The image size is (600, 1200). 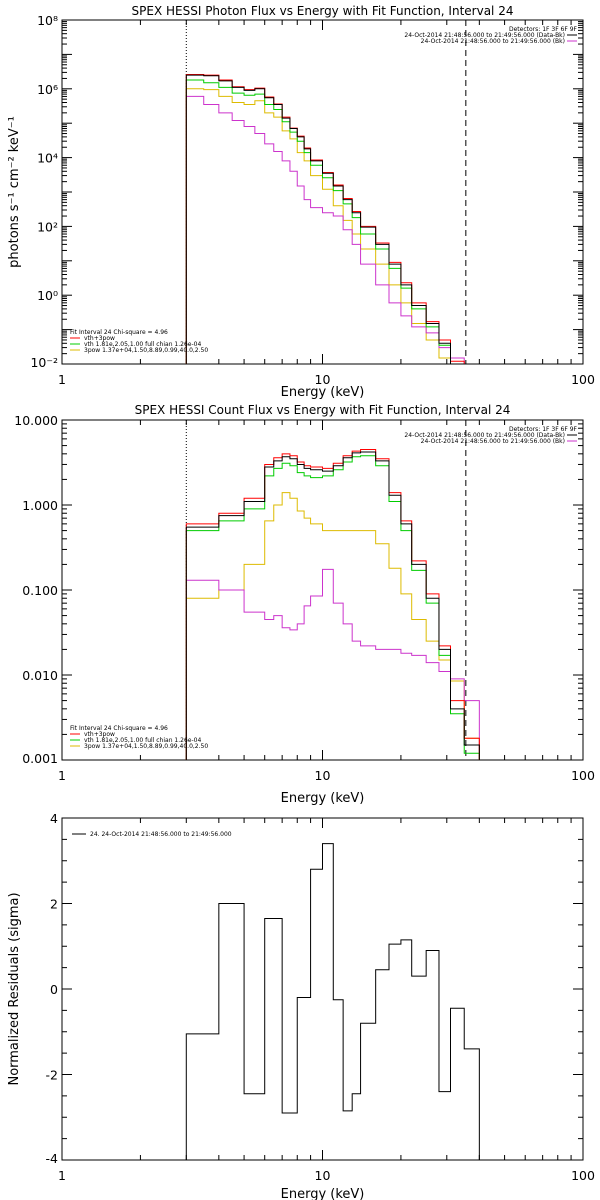 What do you see at coordinates (52, 1075) in the screenshot?
I see `y-tick-label: -2` at bounding box center [52, 1075].